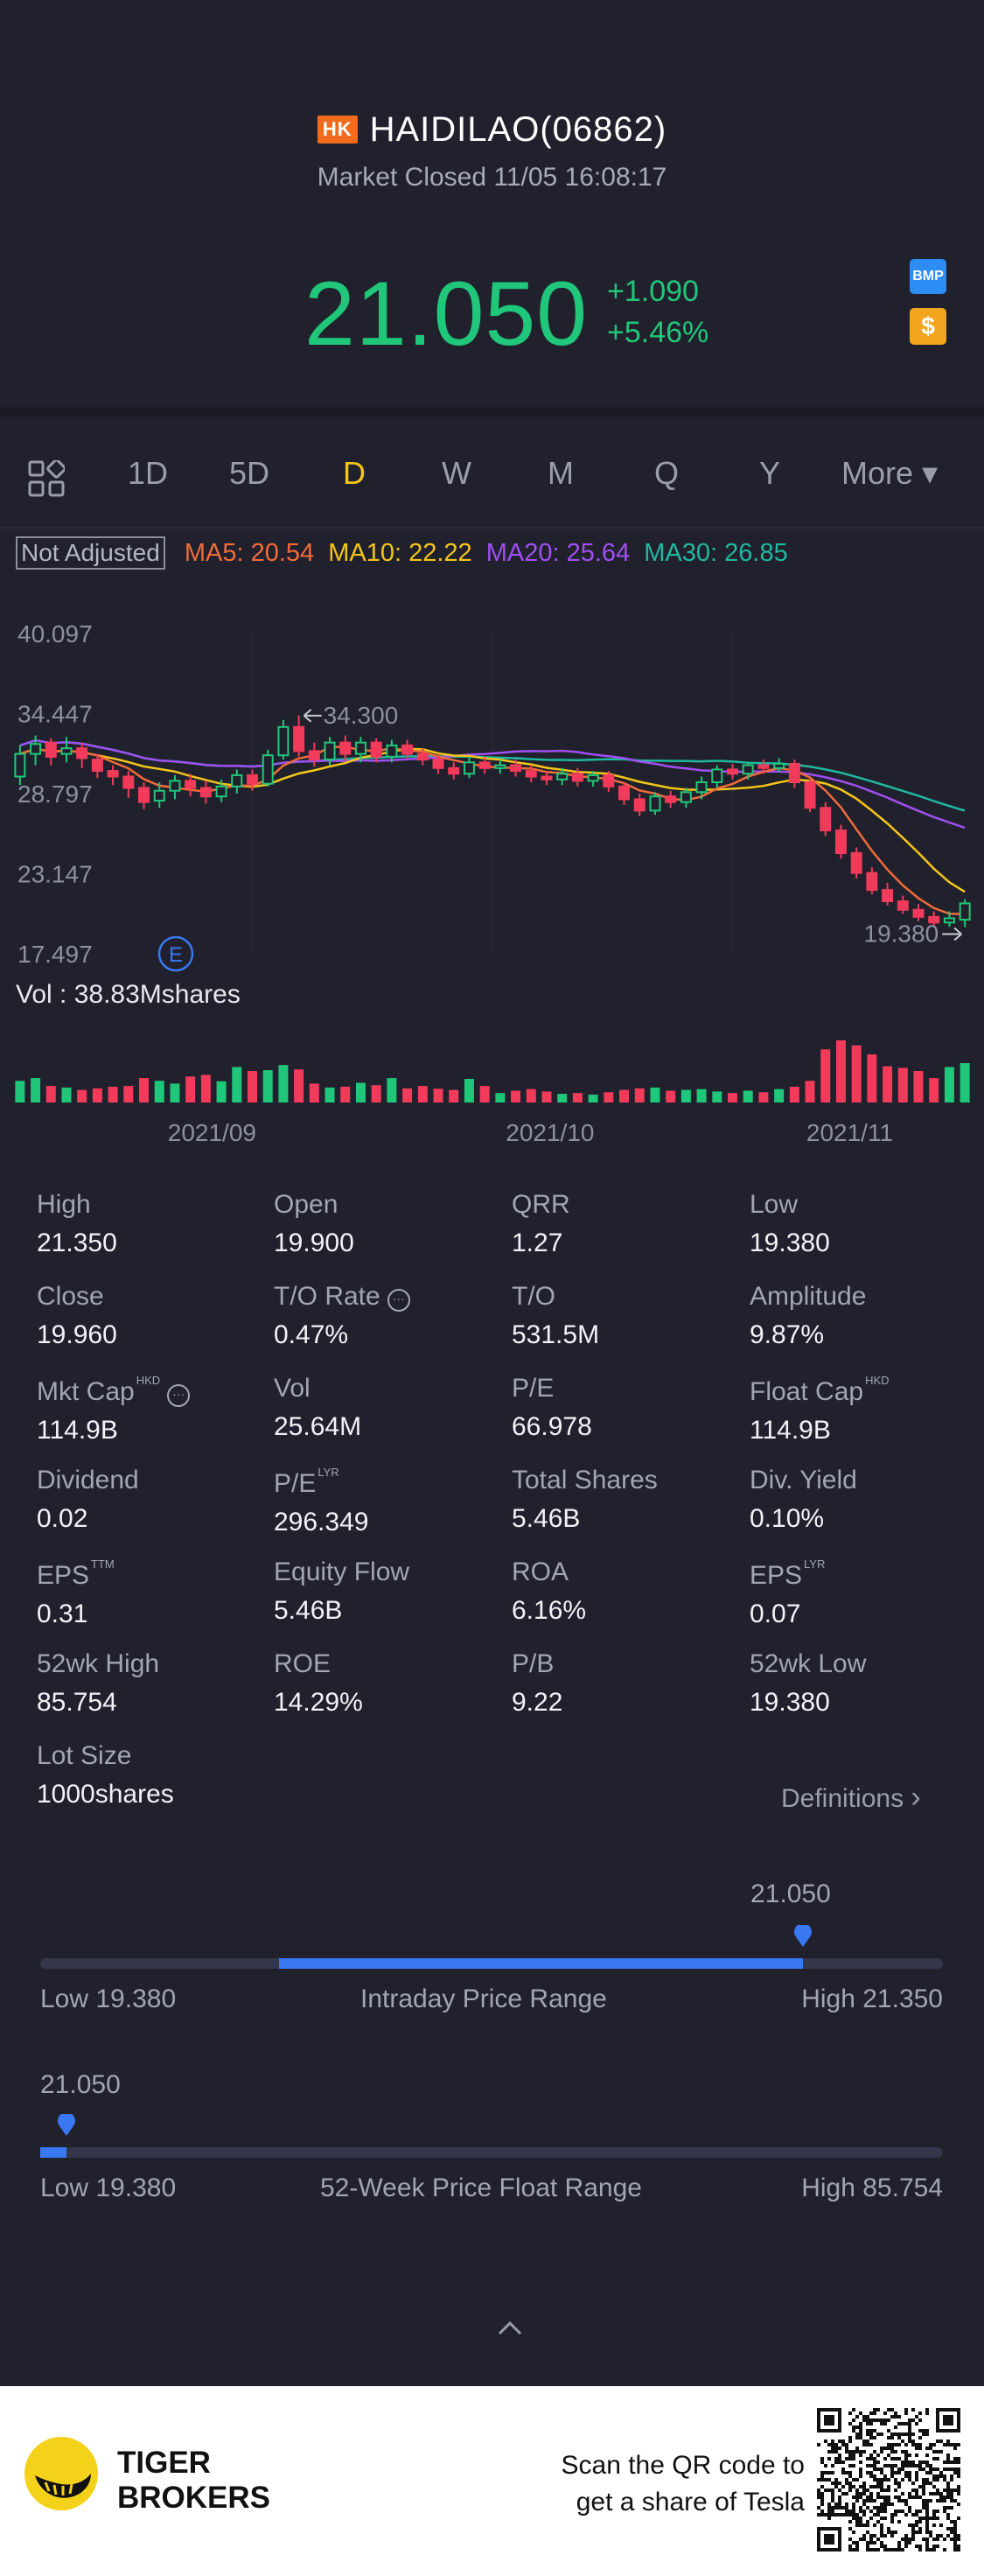 The image size is (984, 2576). I want to click on candles, so click(492, 821).